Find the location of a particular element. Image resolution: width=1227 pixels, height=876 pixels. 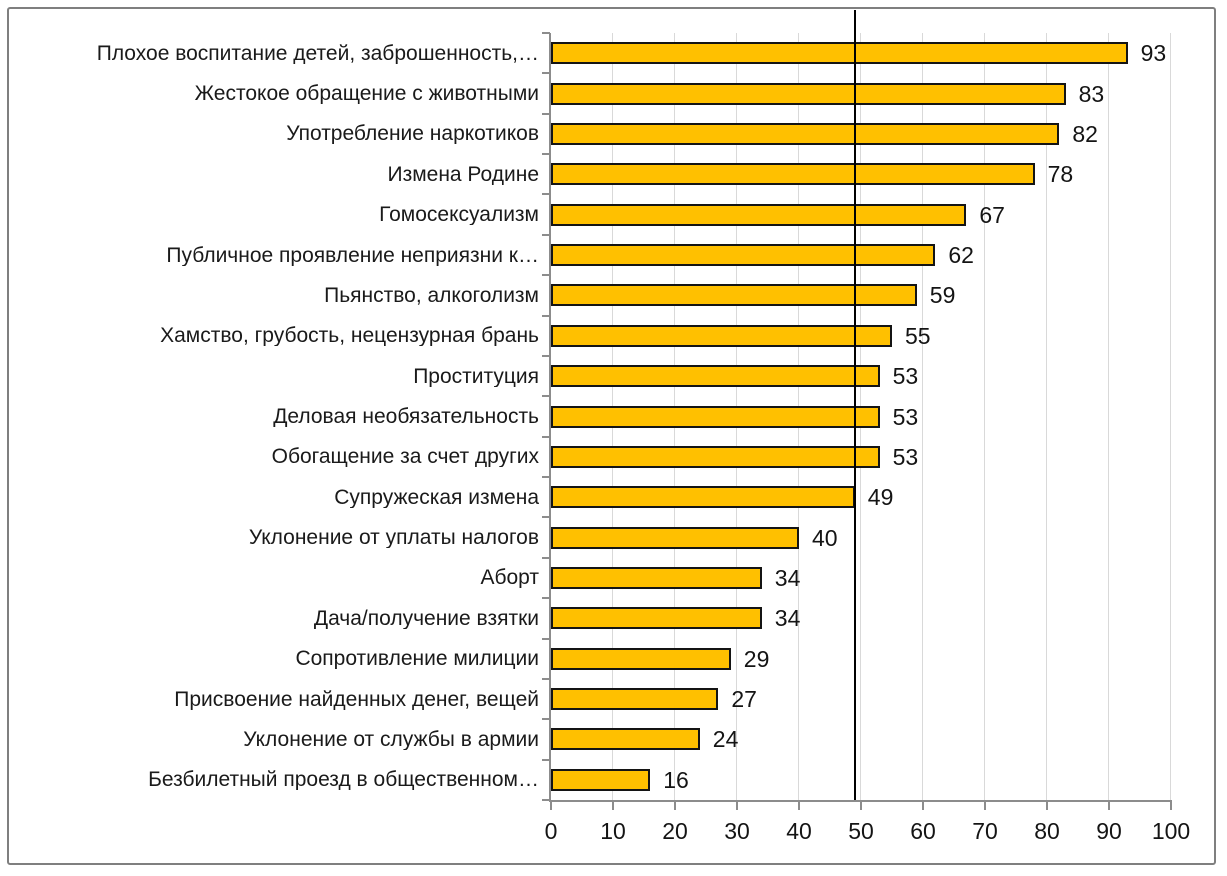

x-axis-tick-label: 90 is located at coordinates (1109, 831).